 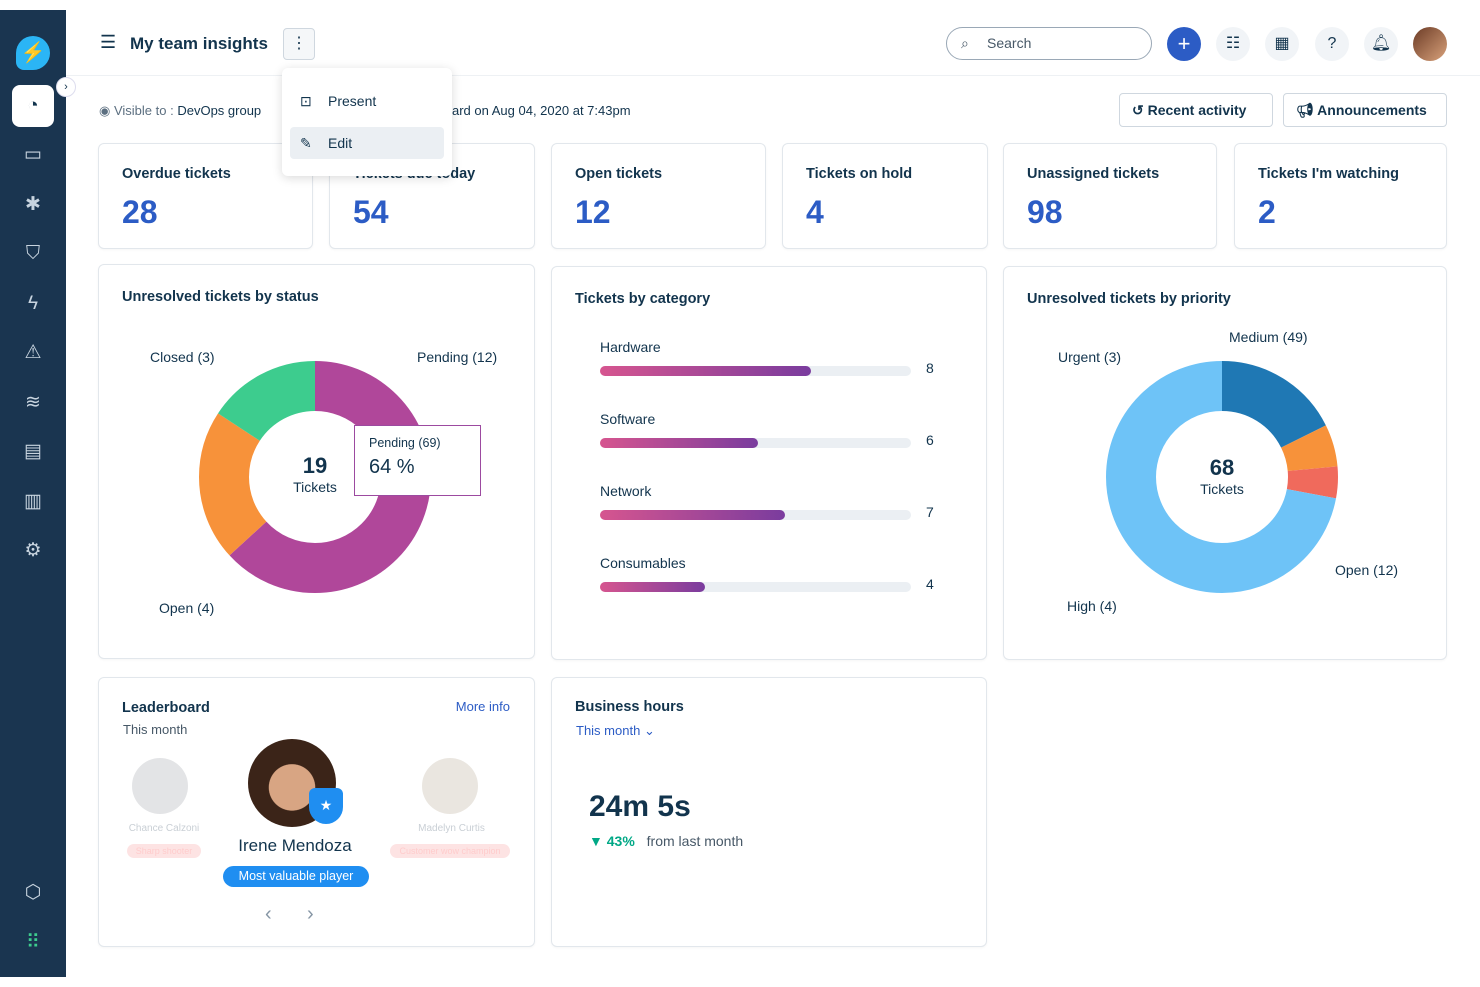 I want to click on donut-center: 68 Tickets, so click(x=1222, y=476).